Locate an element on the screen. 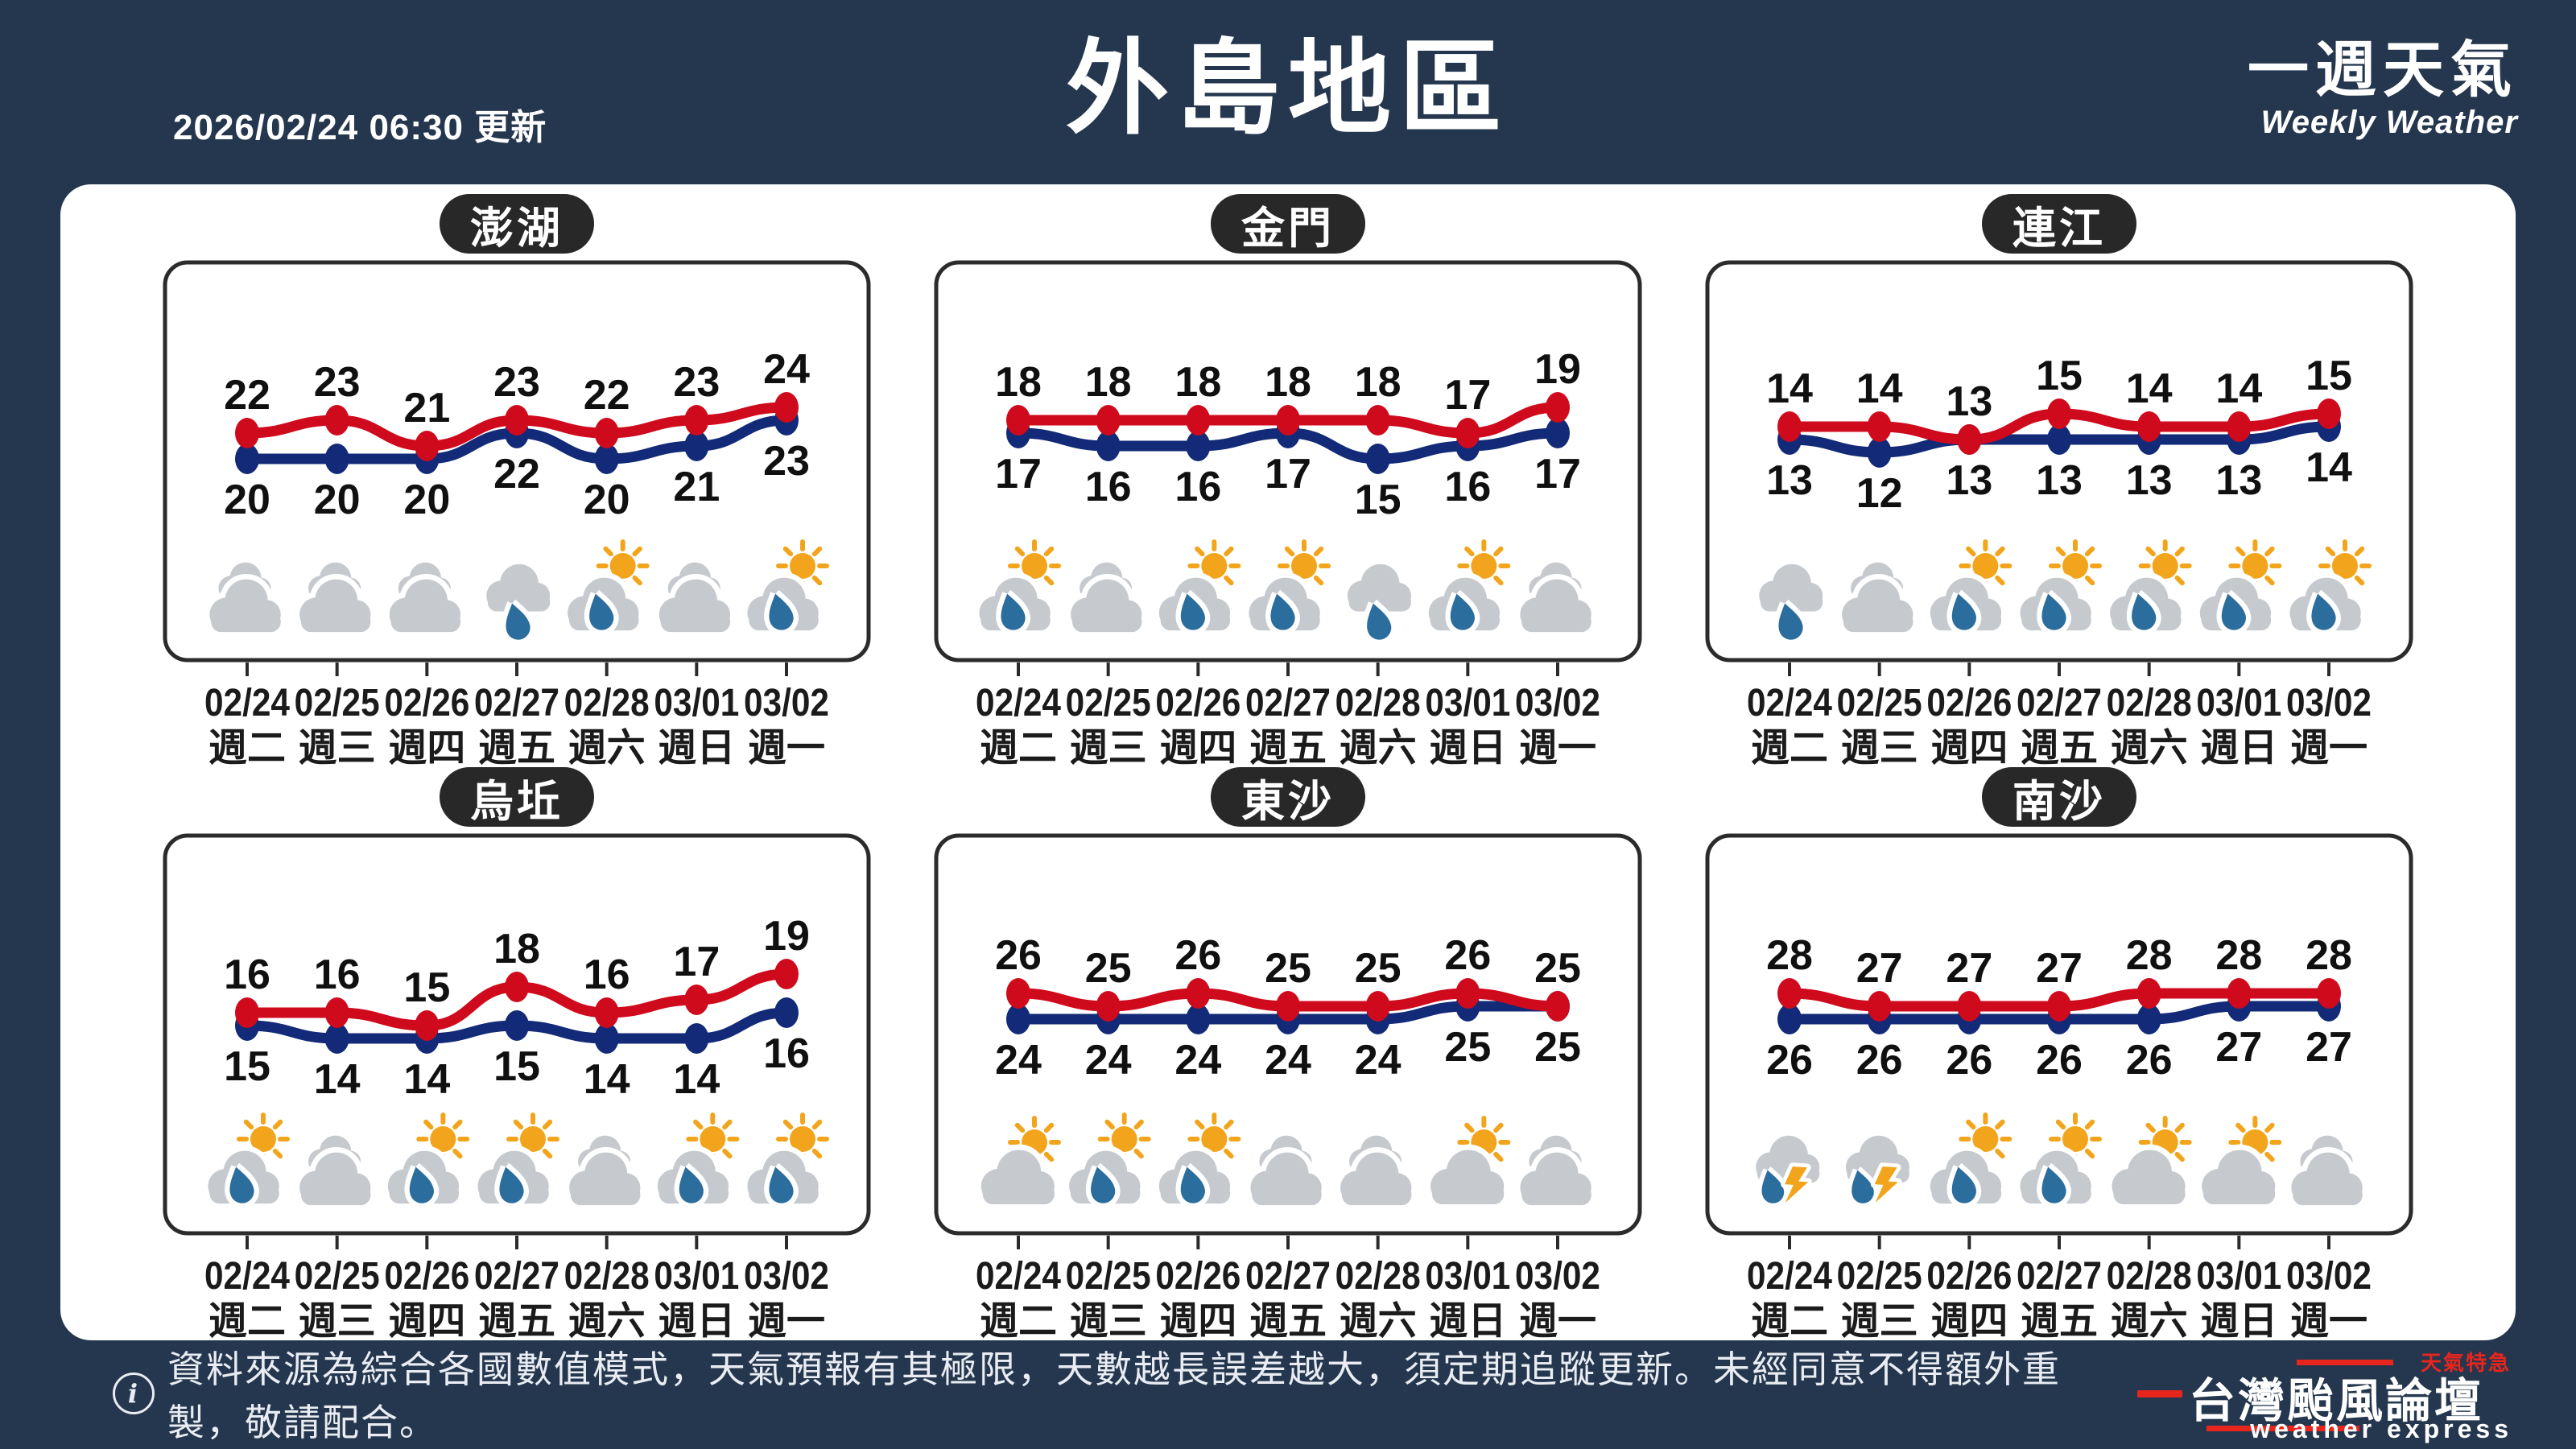 Image resolution: width=2576 pixels, height=1449 pixels. high-temp-labels: 16 16 15 18 16 17 19 is located at coordinates (517, 962).